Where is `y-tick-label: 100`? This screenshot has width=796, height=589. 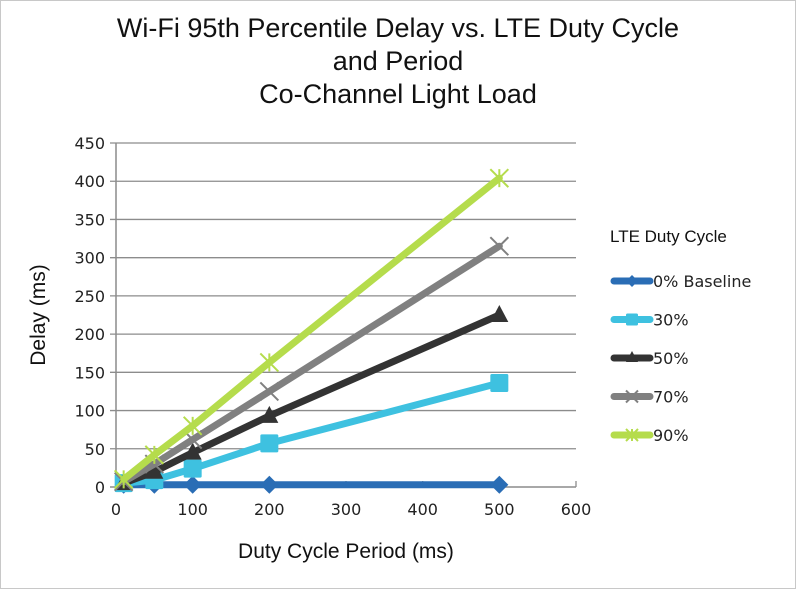 y-tick-label: 100 is located at coordinates (89, 411).